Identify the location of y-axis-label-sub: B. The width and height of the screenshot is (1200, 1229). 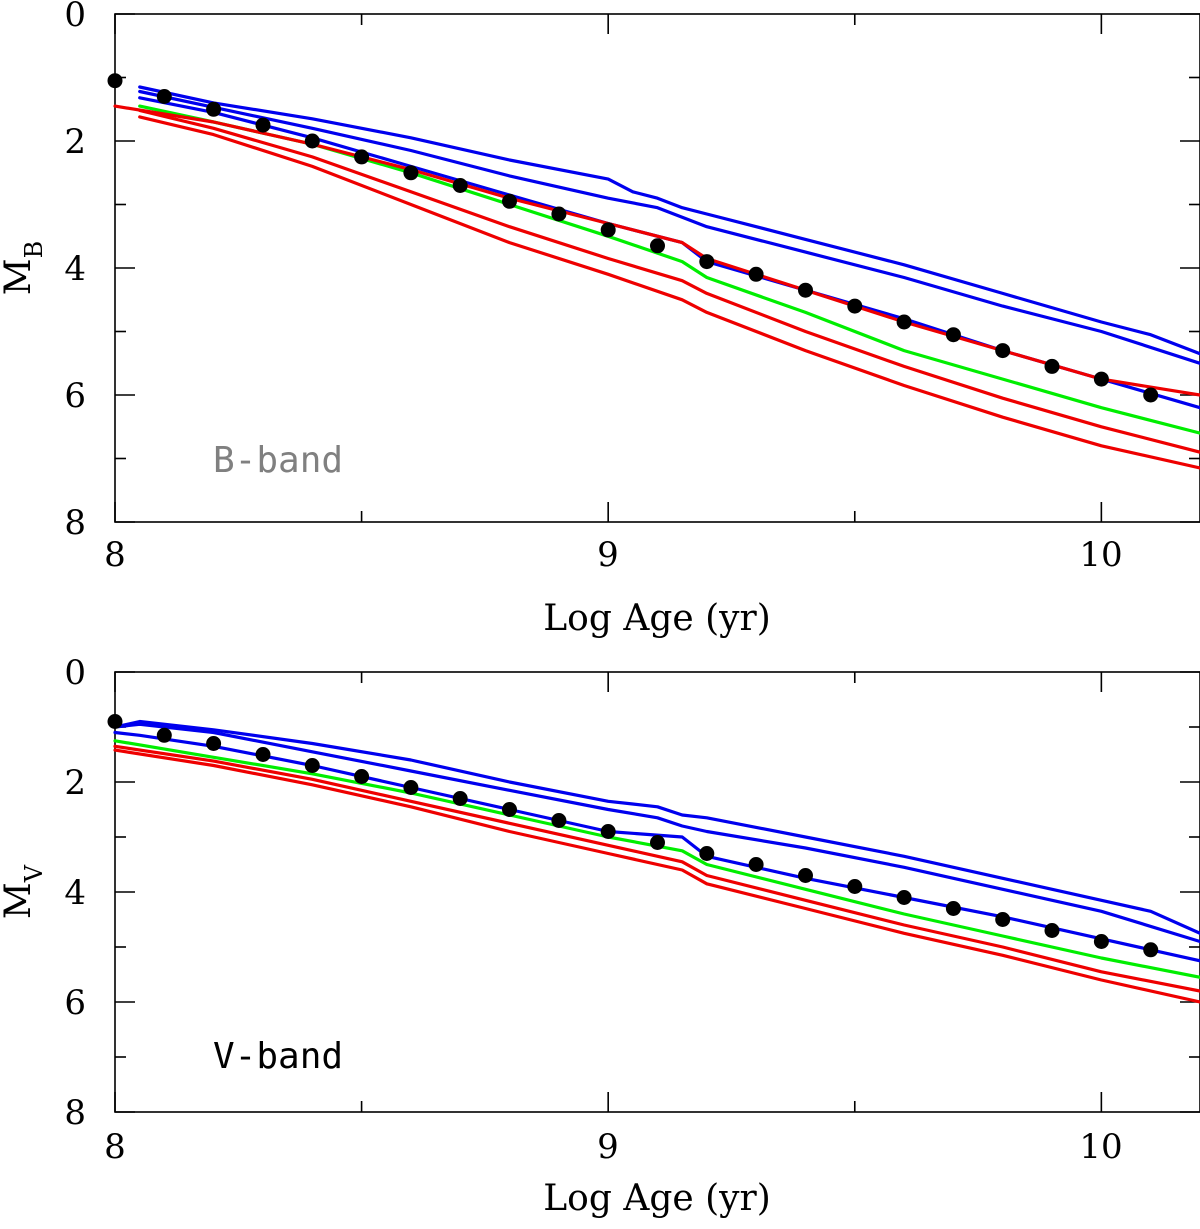
(34, 250).